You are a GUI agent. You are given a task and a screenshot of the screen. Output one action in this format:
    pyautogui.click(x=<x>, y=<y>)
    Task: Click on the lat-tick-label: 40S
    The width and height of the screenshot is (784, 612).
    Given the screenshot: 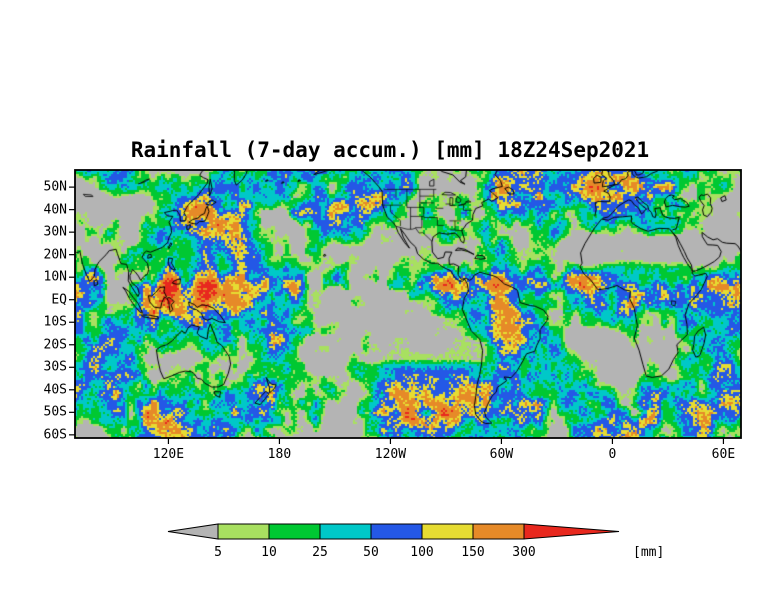 What is the action you would take?
    pyautogui.click(x=55, y=390)
    